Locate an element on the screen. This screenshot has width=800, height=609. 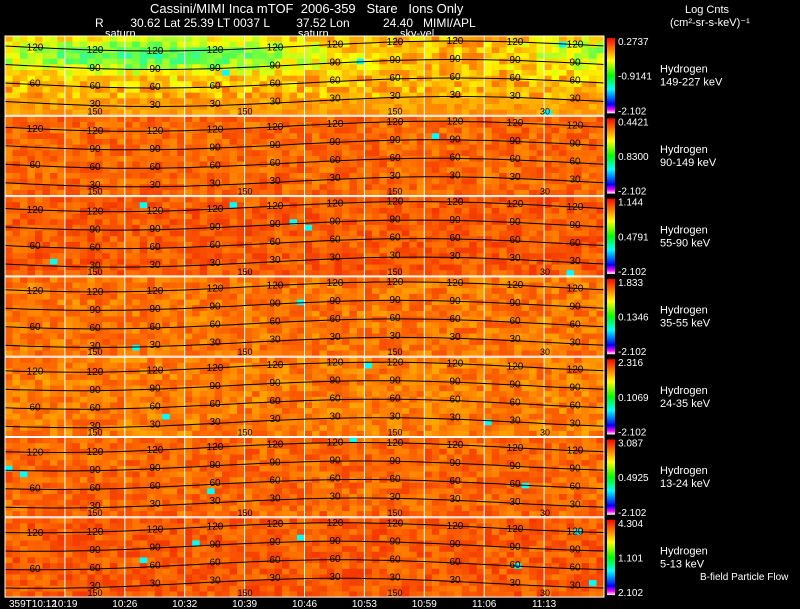
colorbar-max-label: 1.144 is located at coordinates (630, 203).